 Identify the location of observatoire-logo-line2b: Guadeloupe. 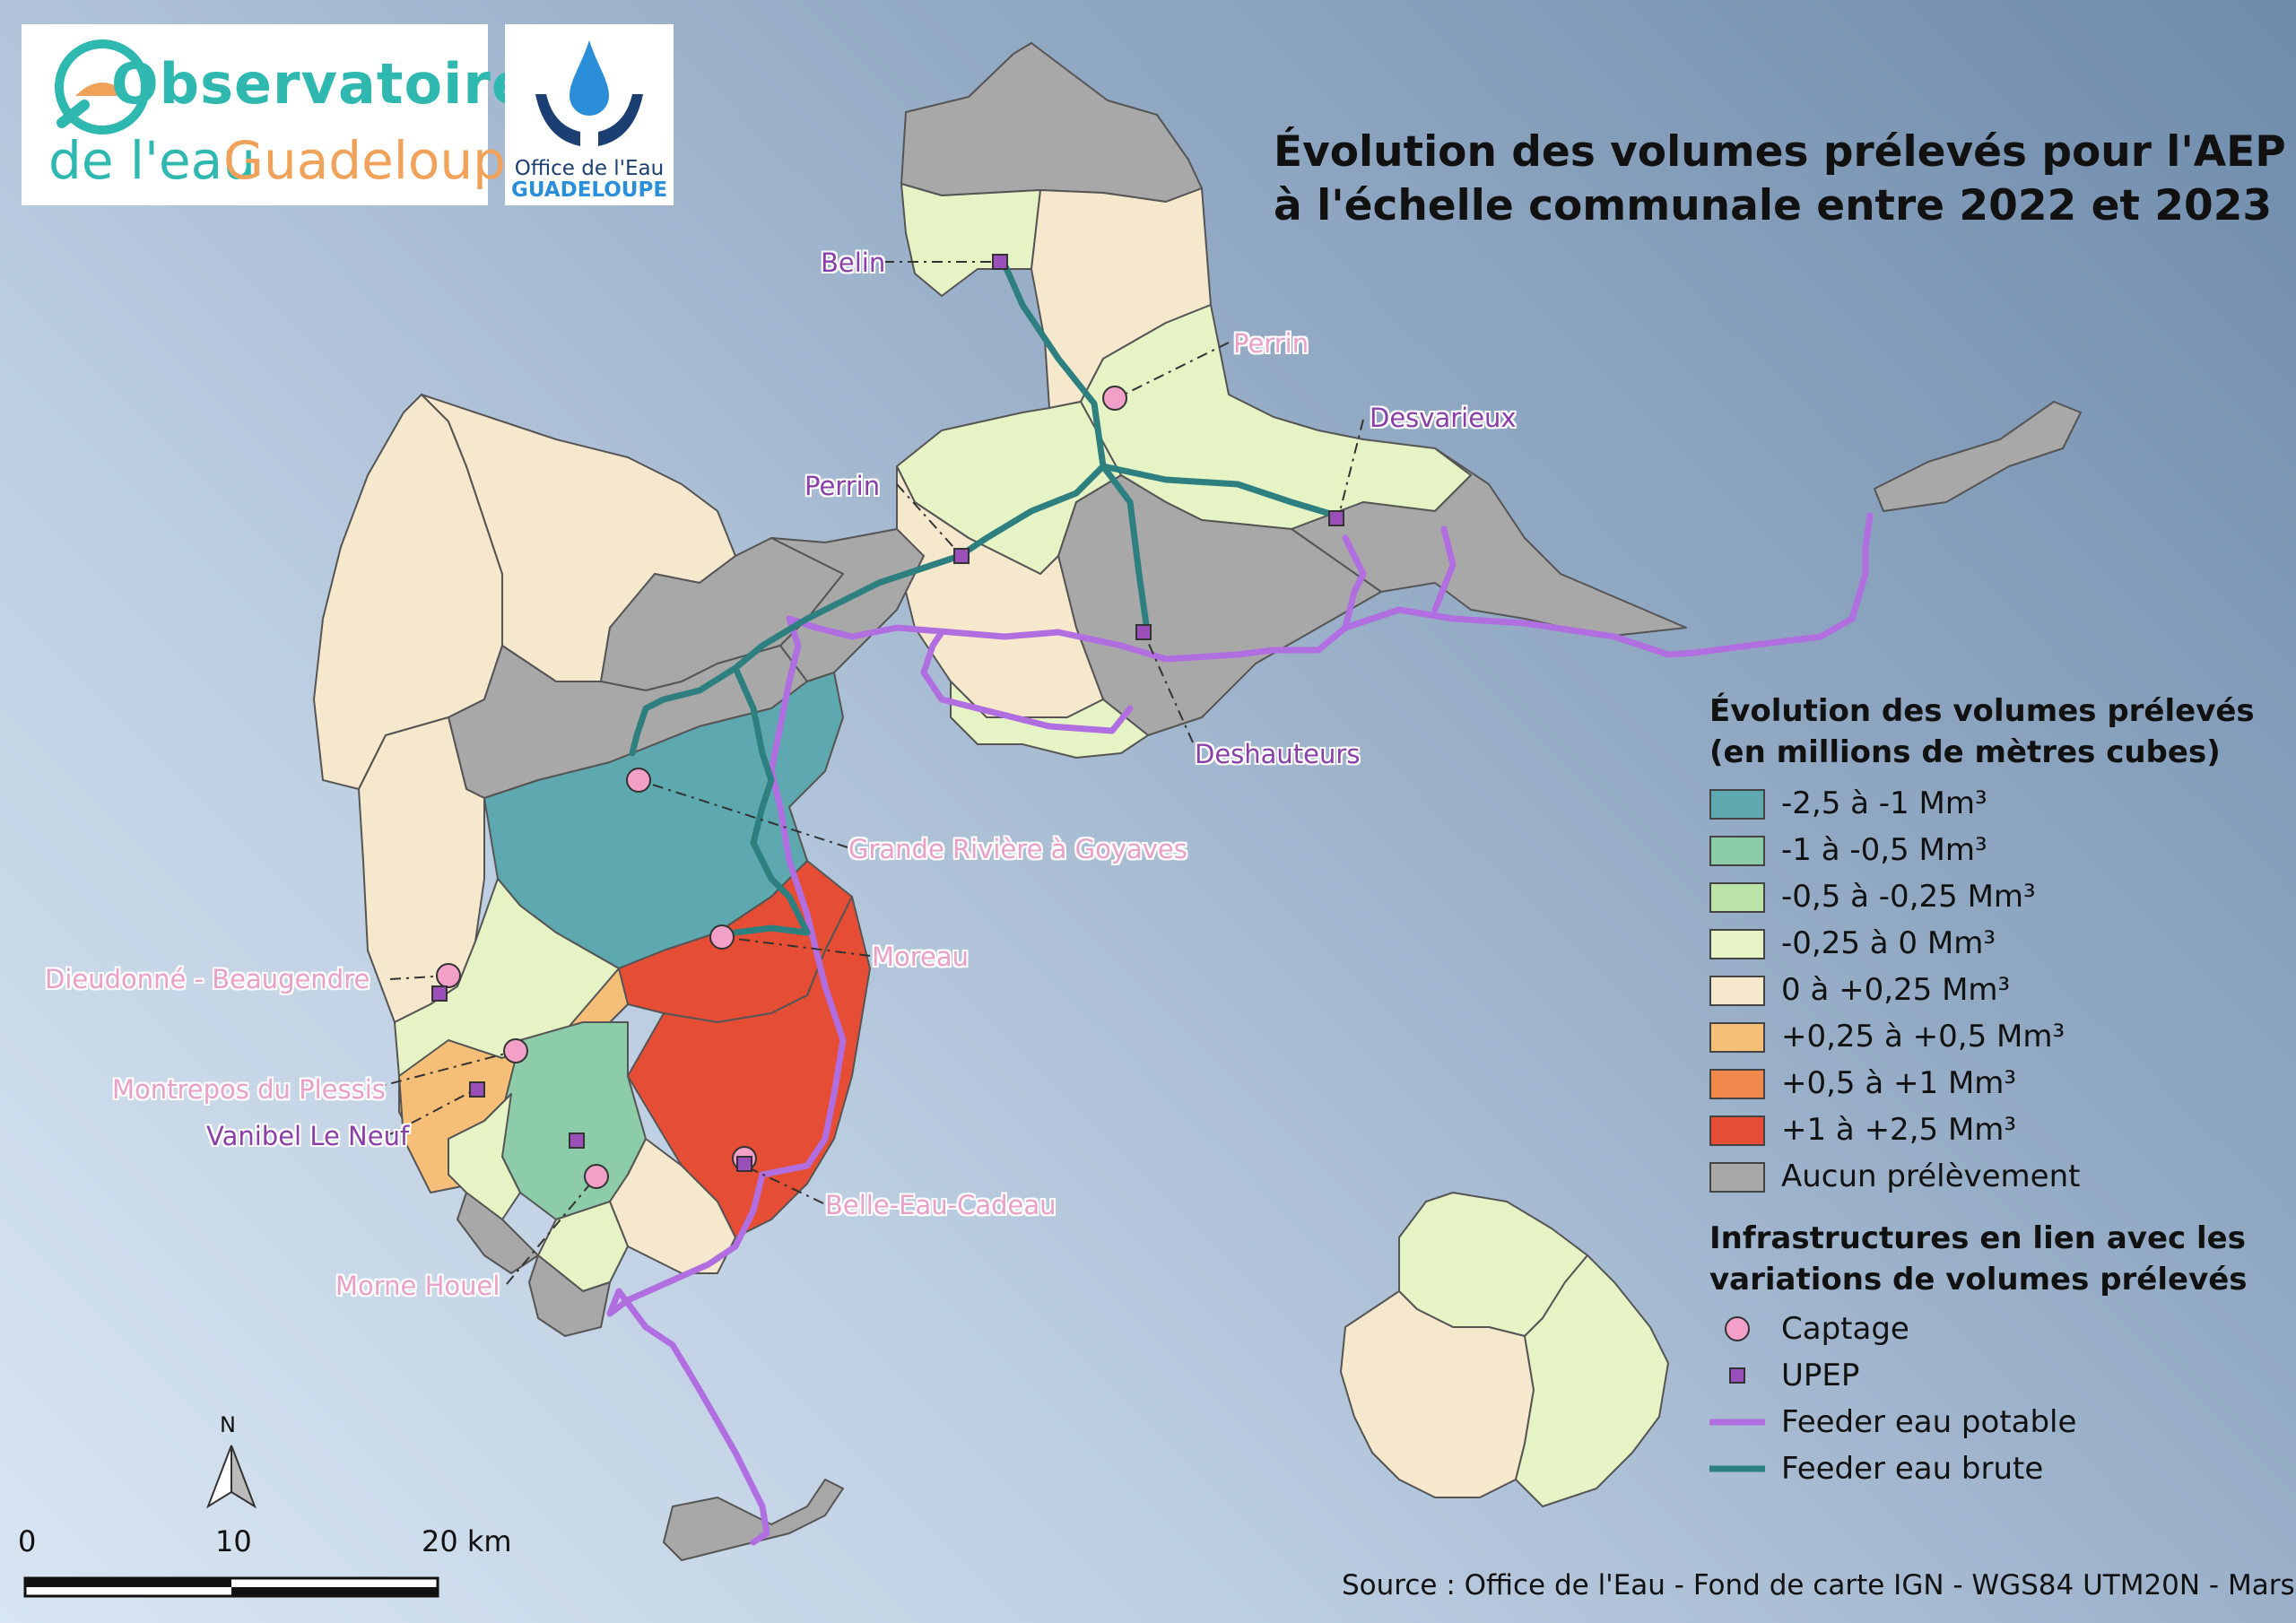
(380, 160).